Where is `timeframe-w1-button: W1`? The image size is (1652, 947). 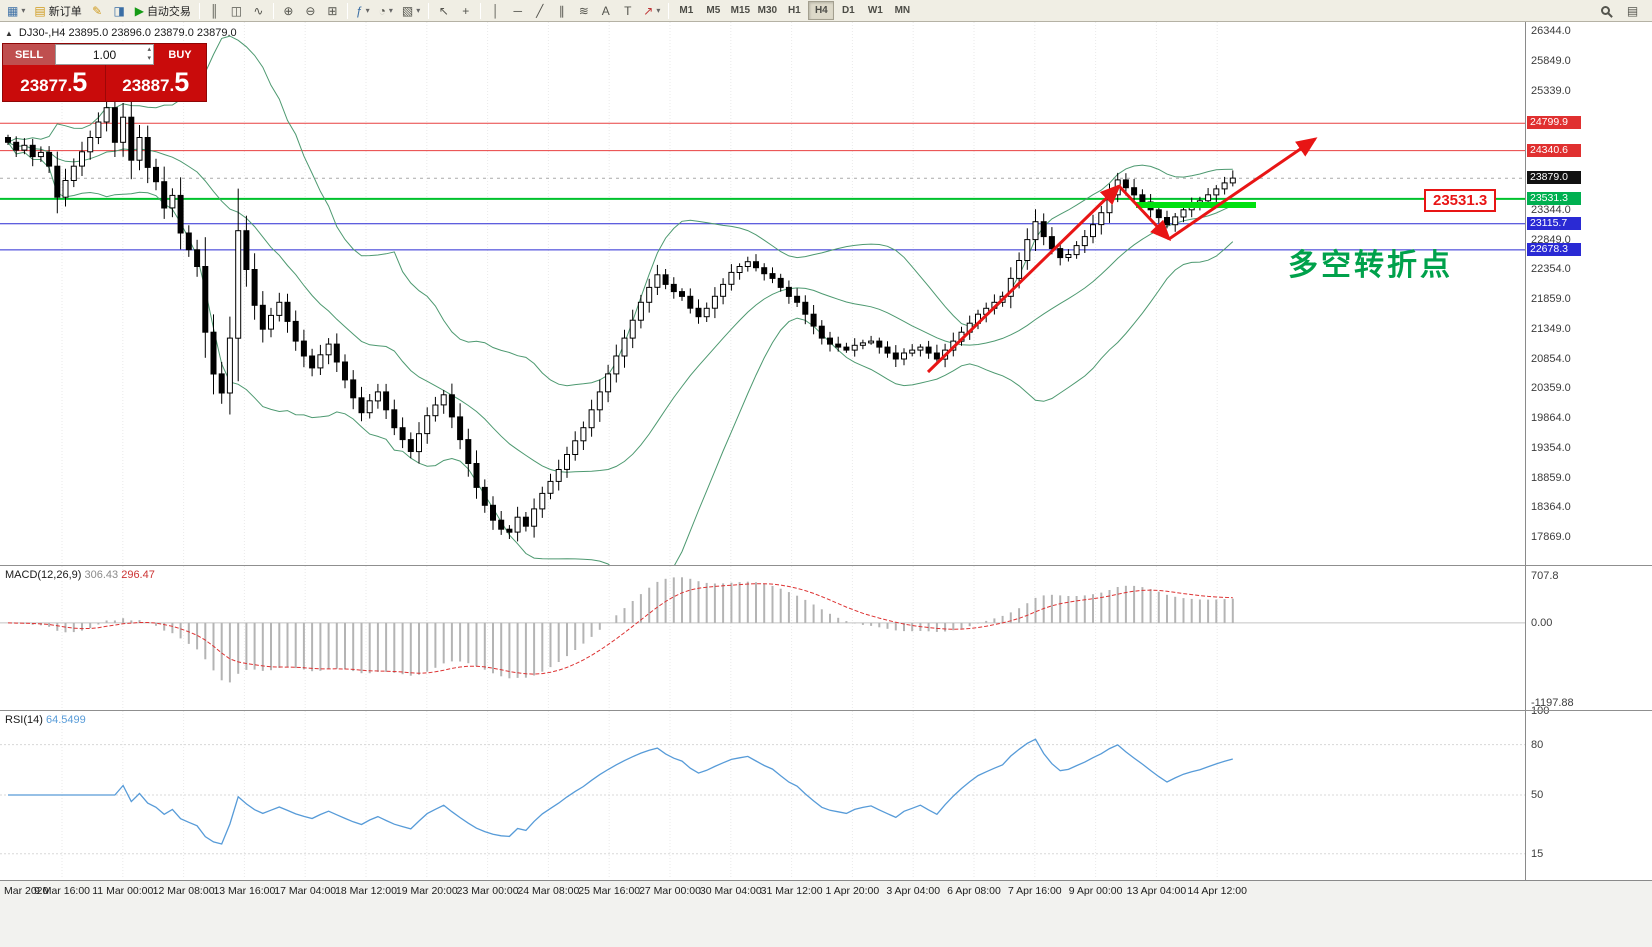 timeframe-w1-button: W1 is located at coordinates (875, 10).